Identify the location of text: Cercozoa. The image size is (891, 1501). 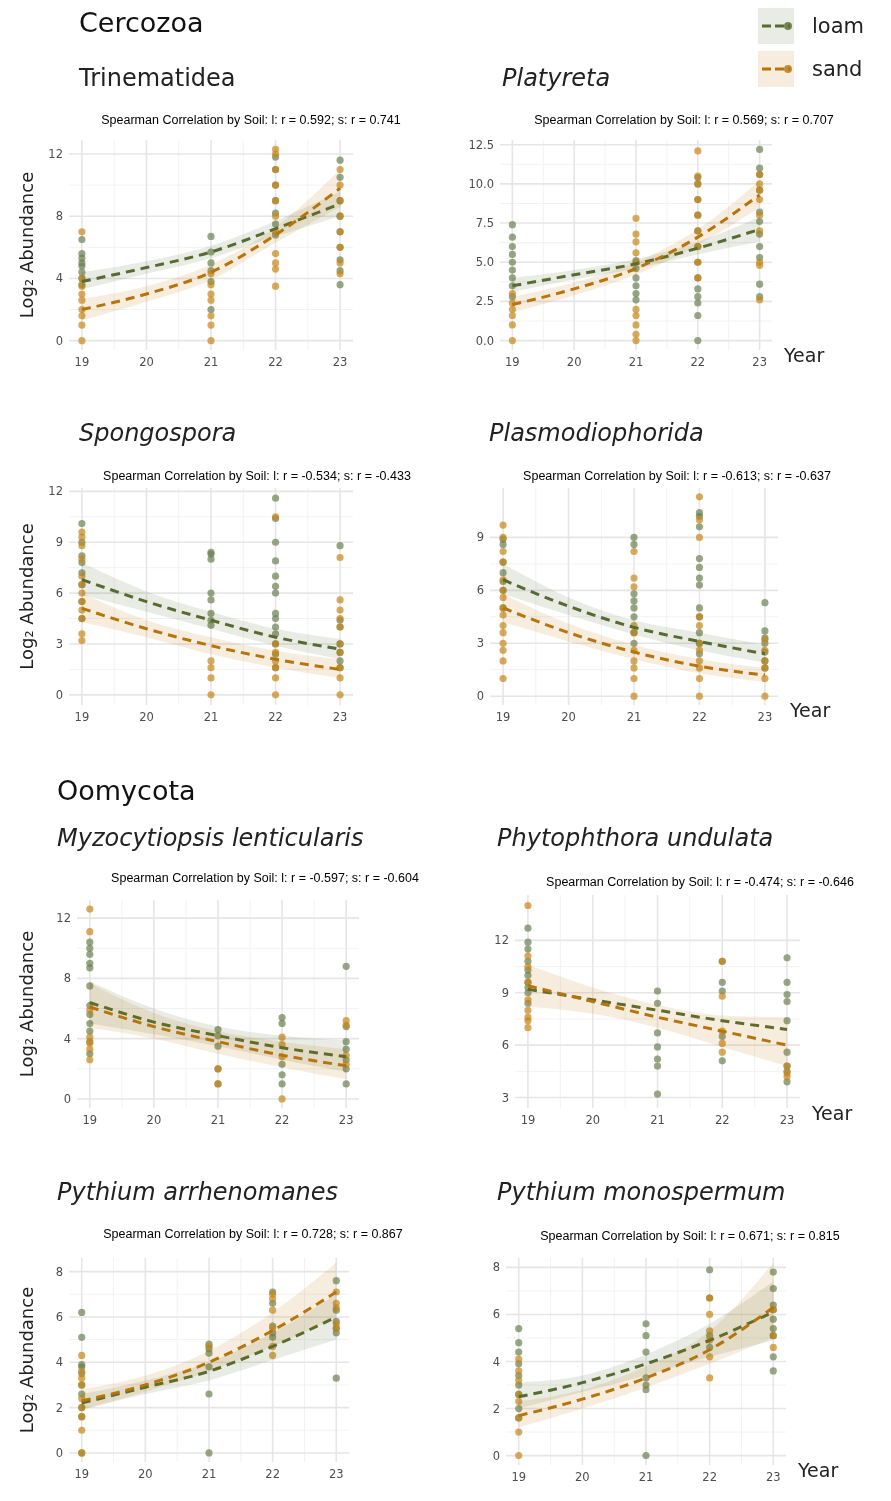
(141, 22).